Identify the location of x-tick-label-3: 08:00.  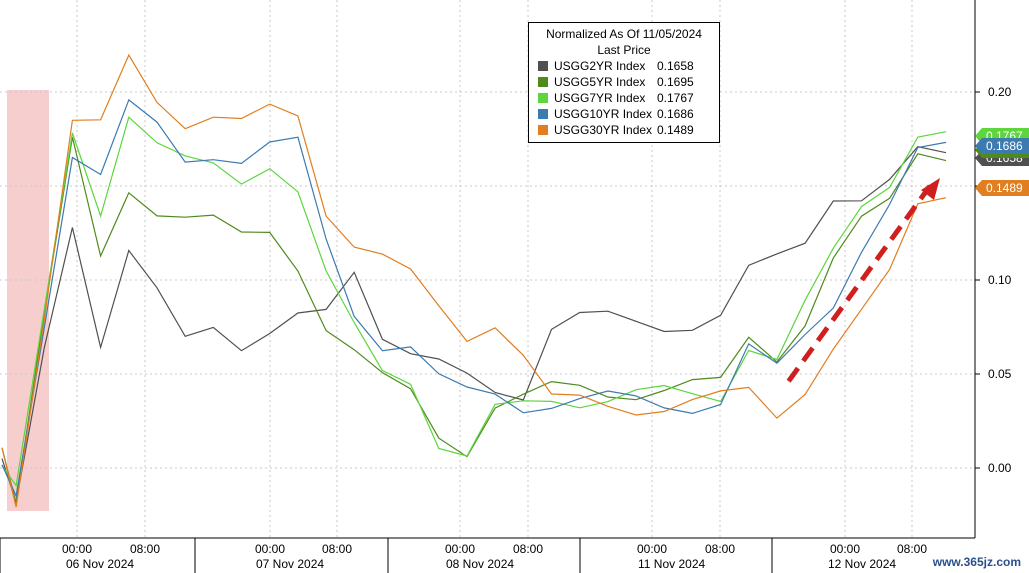
(337, 549).